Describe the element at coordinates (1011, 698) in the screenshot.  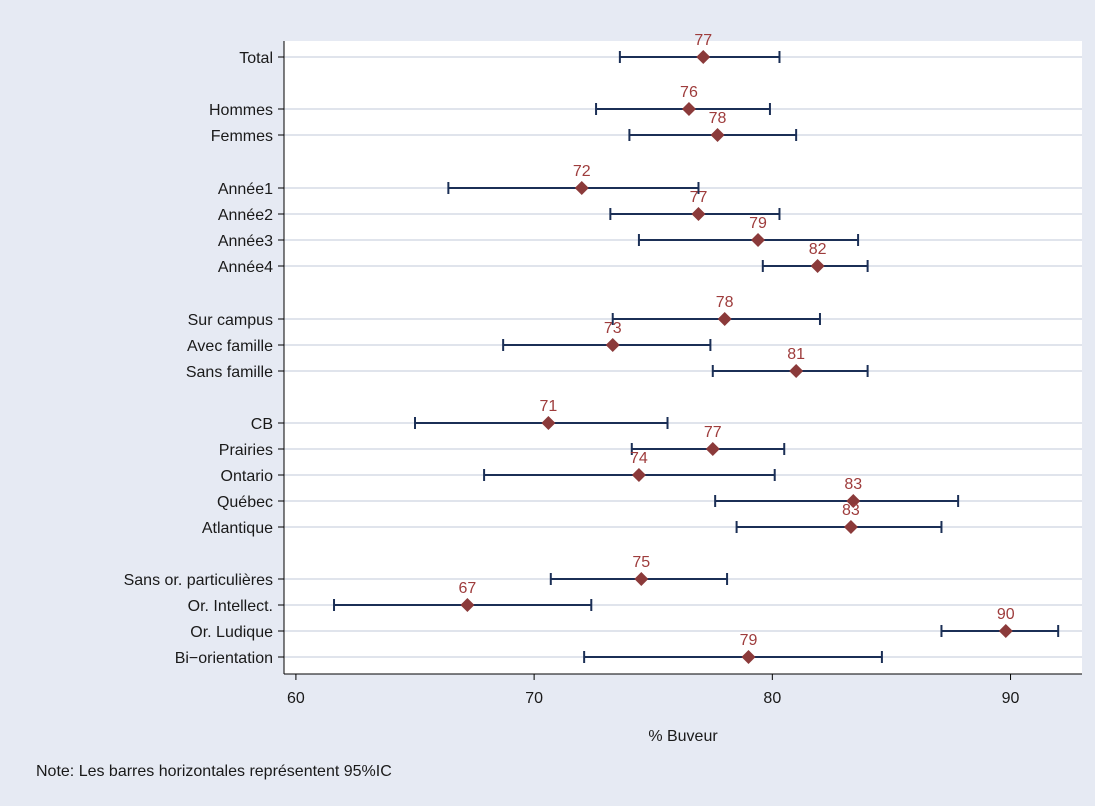
I see `x-tick-label: 90` at that location.